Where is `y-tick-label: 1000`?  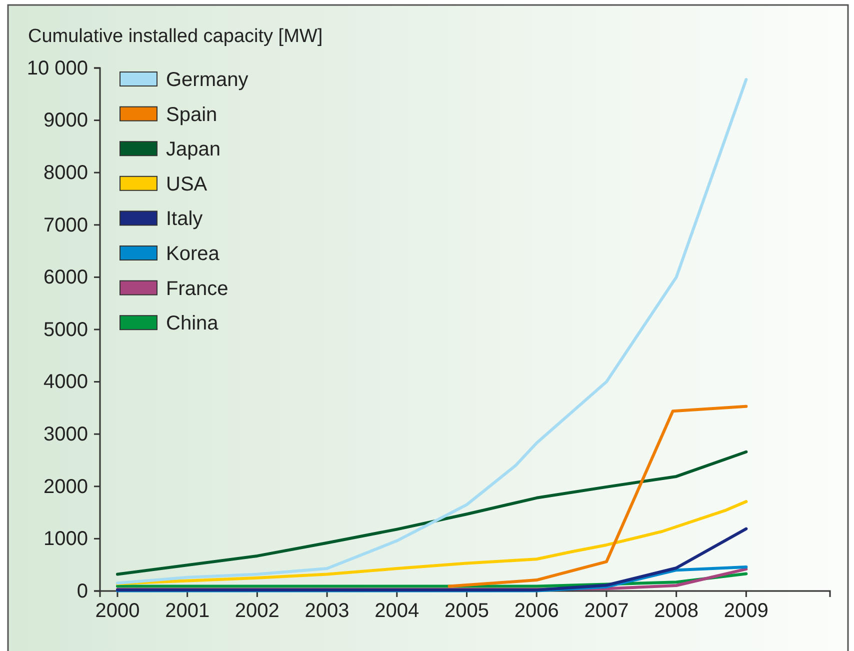 y-tick-label: 1000 is located at coordinates (66, 539).